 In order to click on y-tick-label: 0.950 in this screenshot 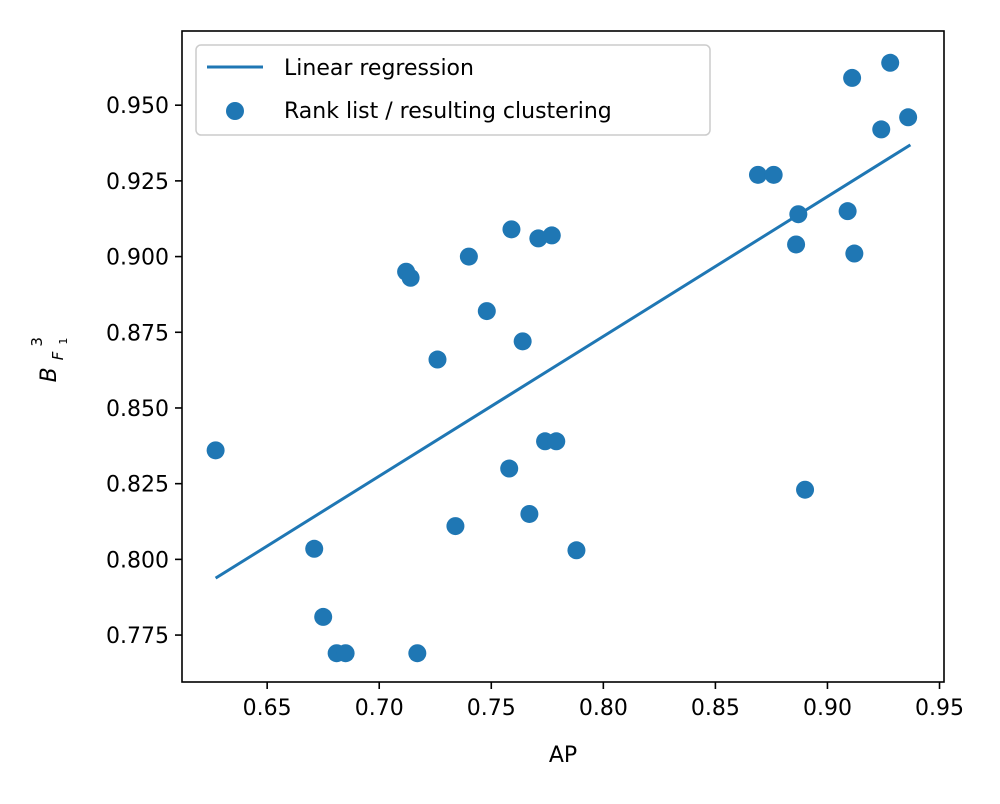, I will do `click(137, 106)`.